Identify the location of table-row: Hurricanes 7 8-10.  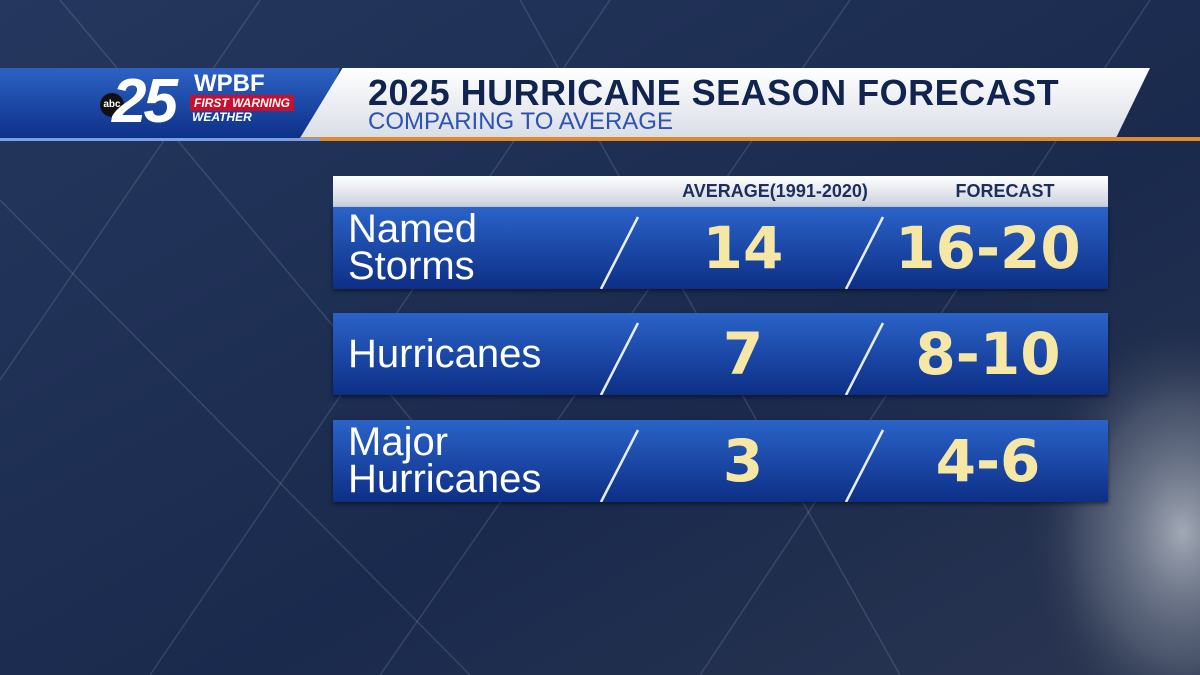
(720, 354).